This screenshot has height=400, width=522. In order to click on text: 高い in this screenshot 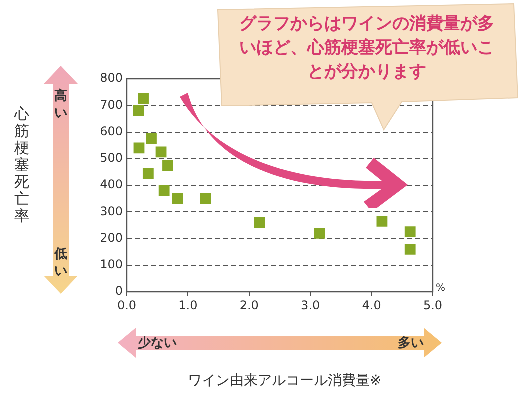, I will do `click(61, 105)`.